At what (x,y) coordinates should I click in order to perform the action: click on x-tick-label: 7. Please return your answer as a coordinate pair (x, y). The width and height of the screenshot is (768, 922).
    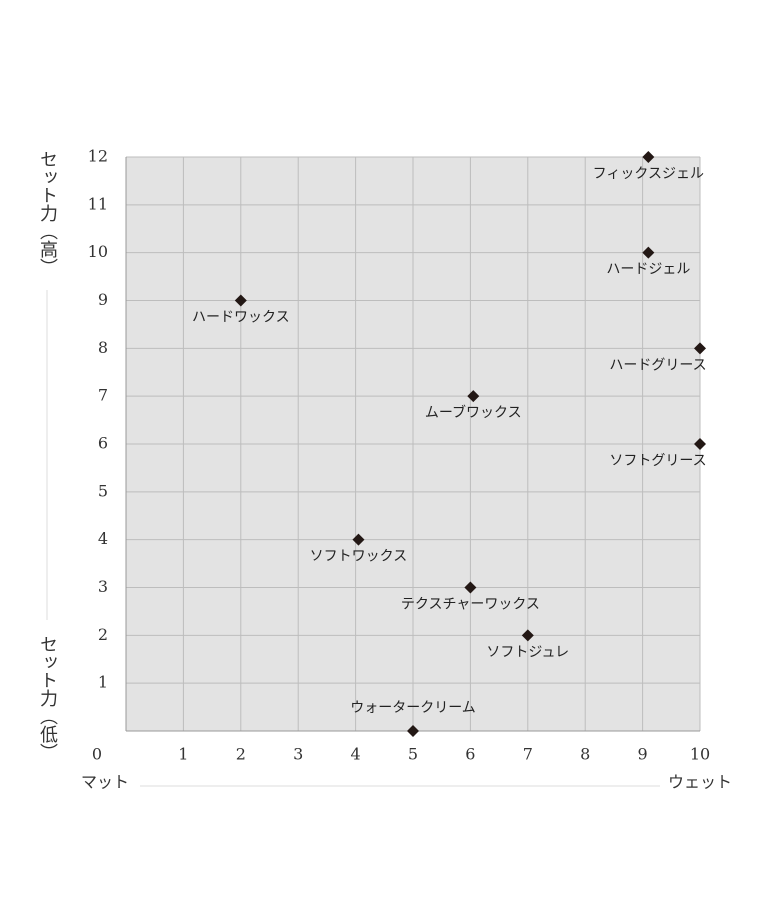
    Looking at the image, I should click on (528, 754).